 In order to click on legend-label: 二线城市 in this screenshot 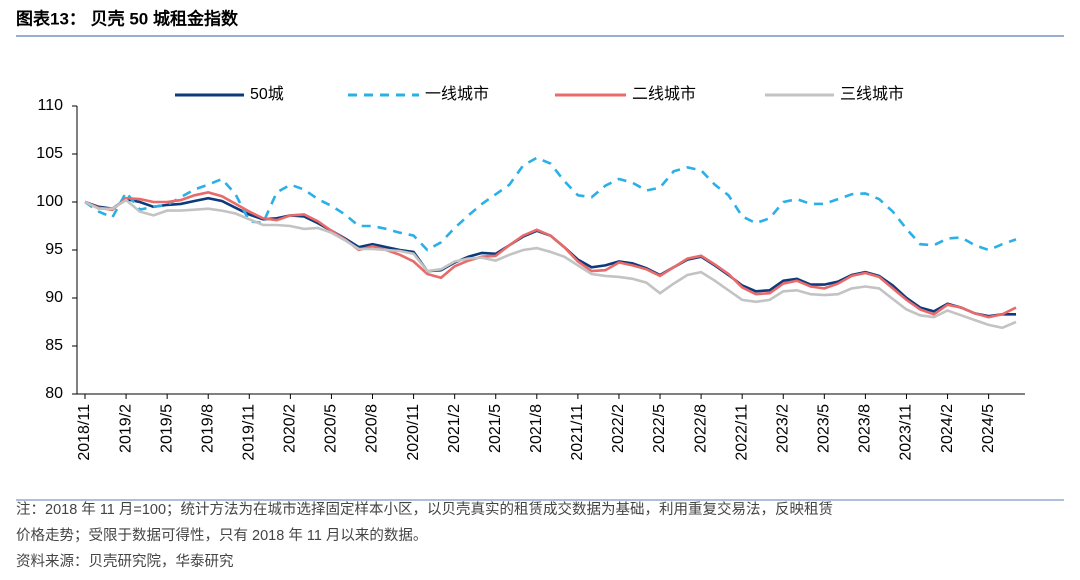, I will do `click(664, 94)`.